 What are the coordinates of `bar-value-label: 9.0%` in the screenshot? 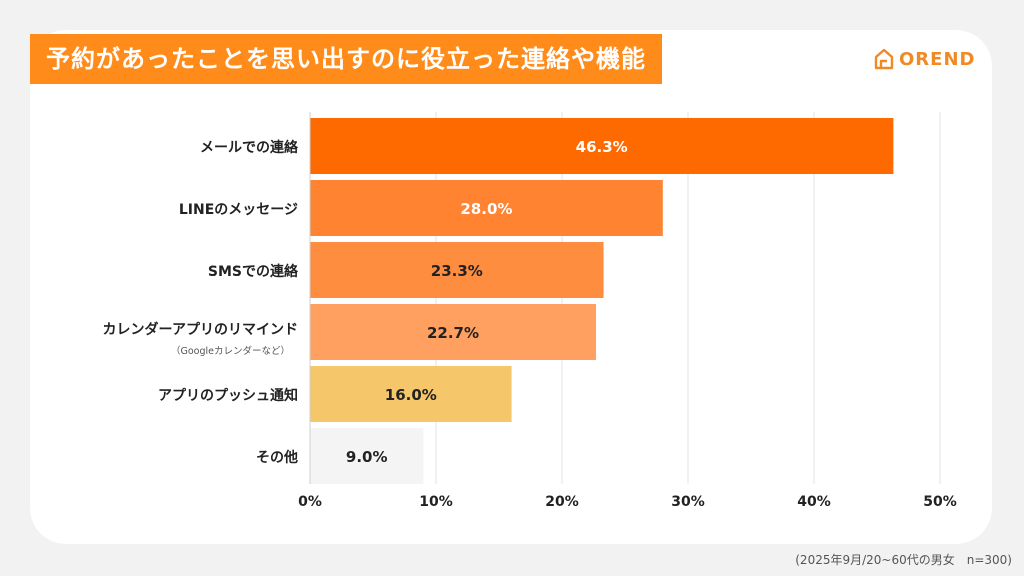 It's located at (367, 457).